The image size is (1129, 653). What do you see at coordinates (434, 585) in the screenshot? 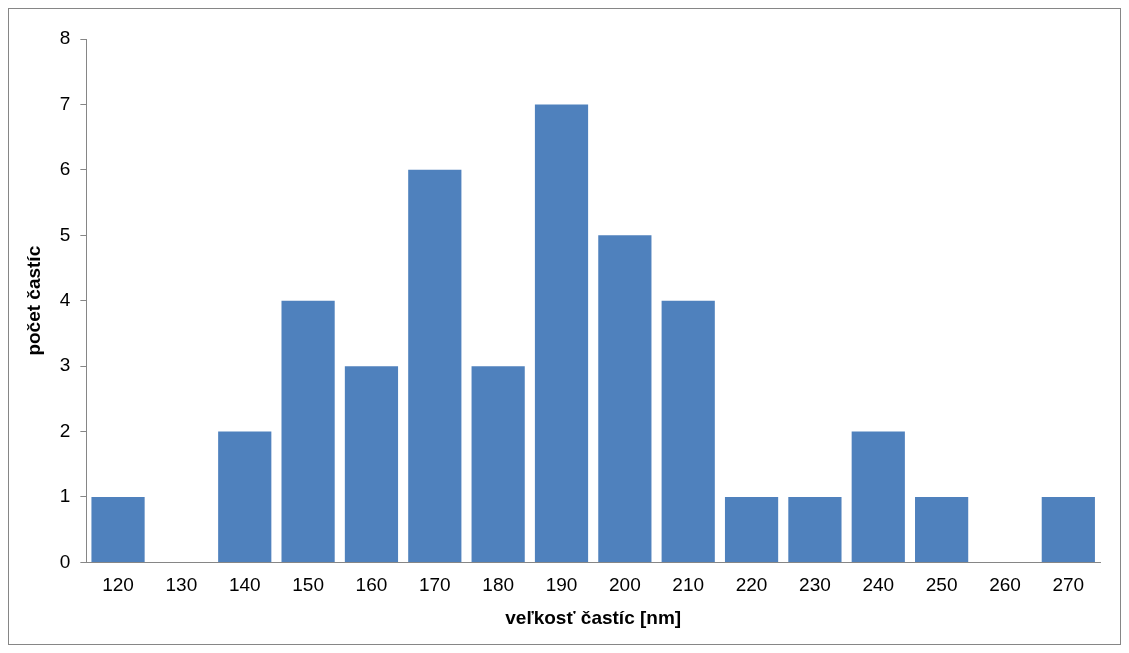
I see `x-tick-label: 170` at bounding box center [434, 585].